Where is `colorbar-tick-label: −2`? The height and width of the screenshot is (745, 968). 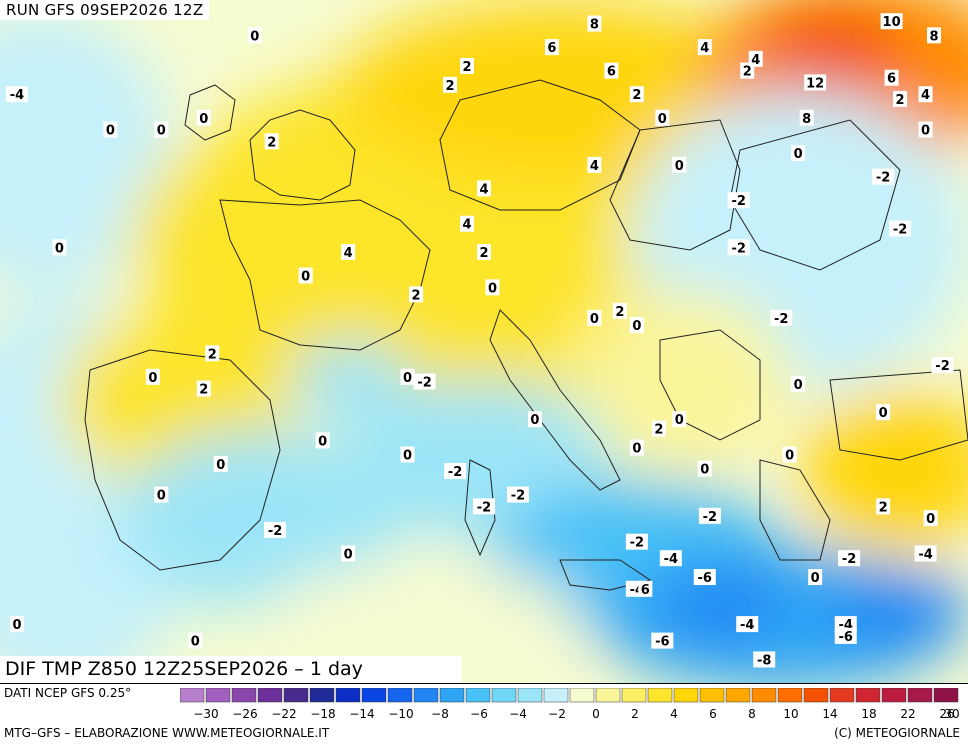 colorbar-tick-label: −2 is located at coordinates (557, 714).